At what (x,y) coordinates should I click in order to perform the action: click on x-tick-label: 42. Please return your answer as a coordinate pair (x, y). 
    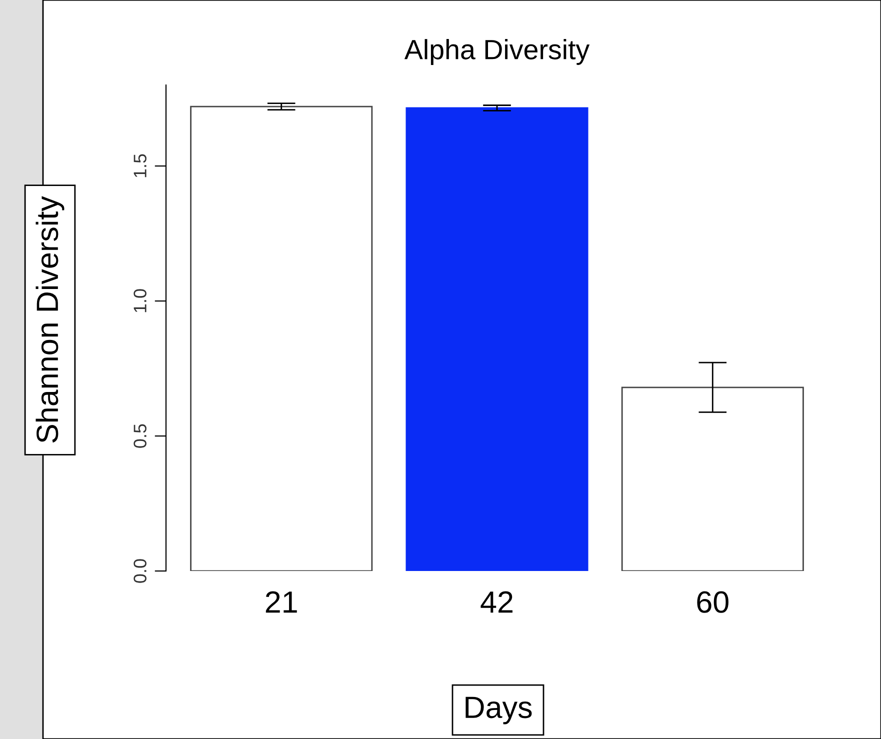
    Looking at the image, I should click on (496, 602).